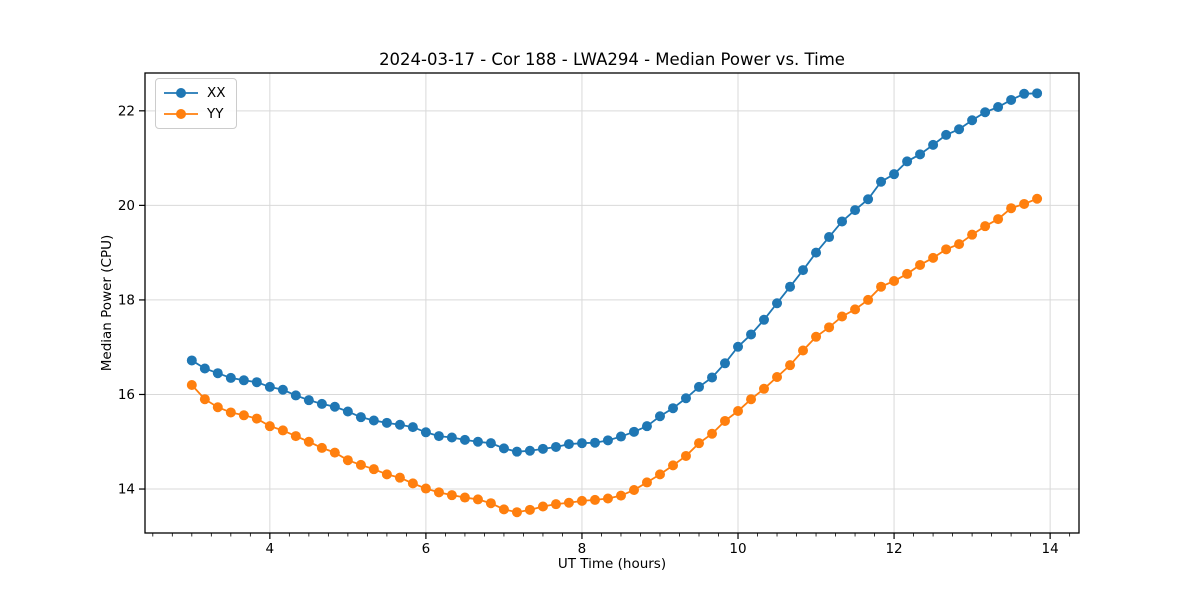 The width and height of the screenshot is (1200, 600). What do you see at coordinates (126, 111) in the screenshot?
I see `y-tick-label: 22` at bounding box center [126, 111].